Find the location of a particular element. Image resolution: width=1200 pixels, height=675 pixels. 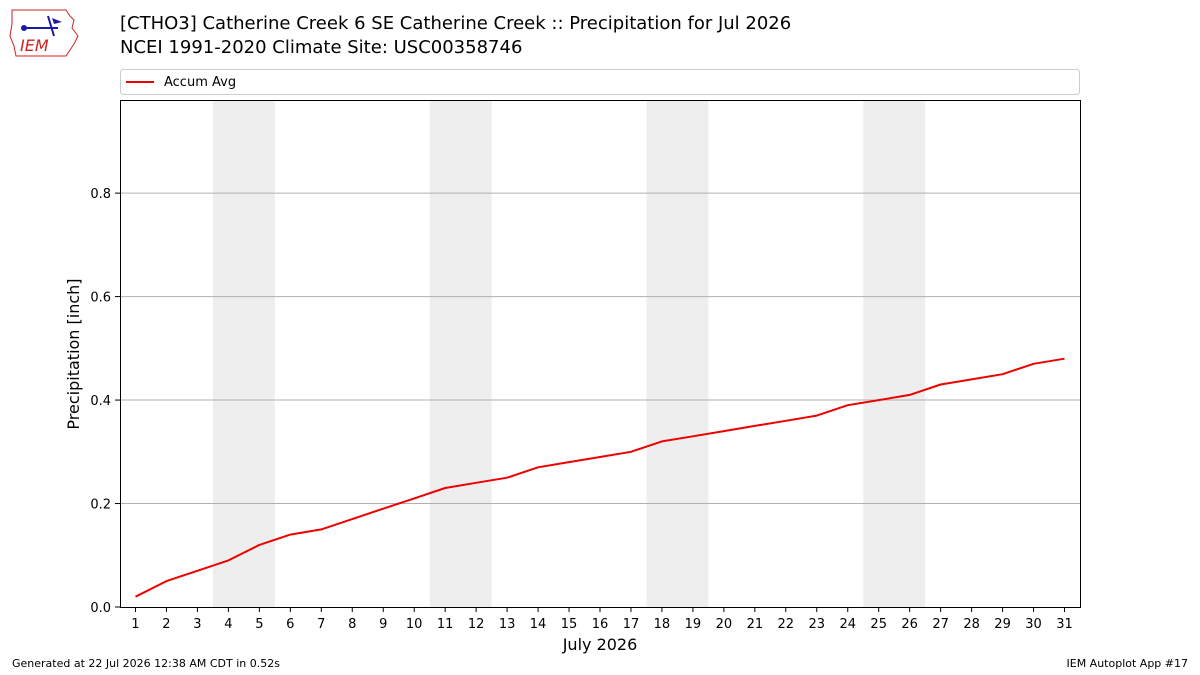

x-tick-label: 29 is located at coordinates (1002, 624).